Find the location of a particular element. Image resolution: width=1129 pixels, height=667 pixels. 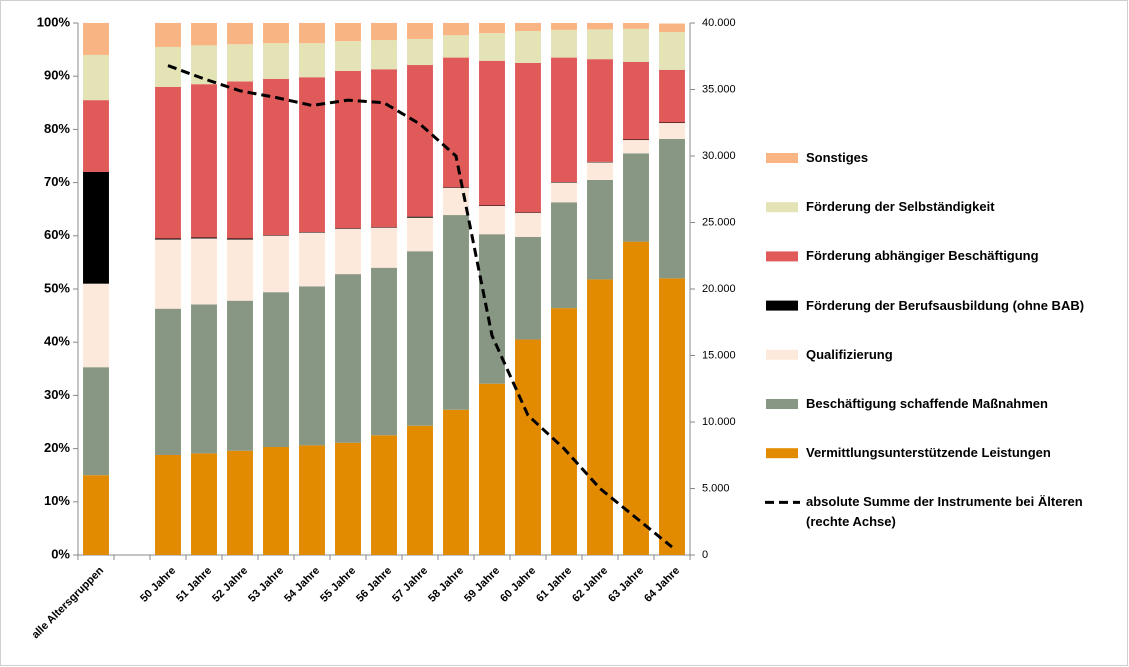

x-tick-label: 54 Jahre is located at coordinates (302, 585).